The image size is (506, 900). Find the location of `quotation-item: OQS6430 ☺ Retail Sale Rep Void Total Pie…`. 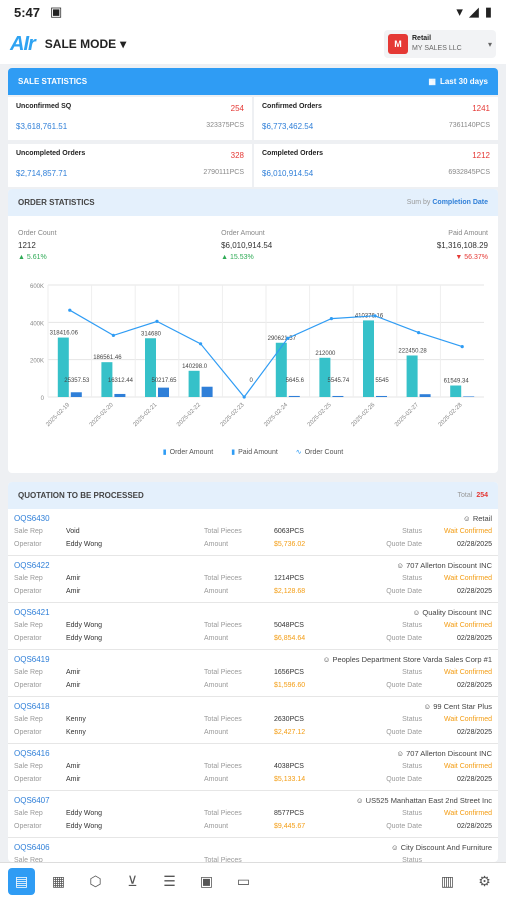

quotation-item: OQS6430 ☺ Retail Sale Rep Void Total Pie… is located at coordinates (253, 532).